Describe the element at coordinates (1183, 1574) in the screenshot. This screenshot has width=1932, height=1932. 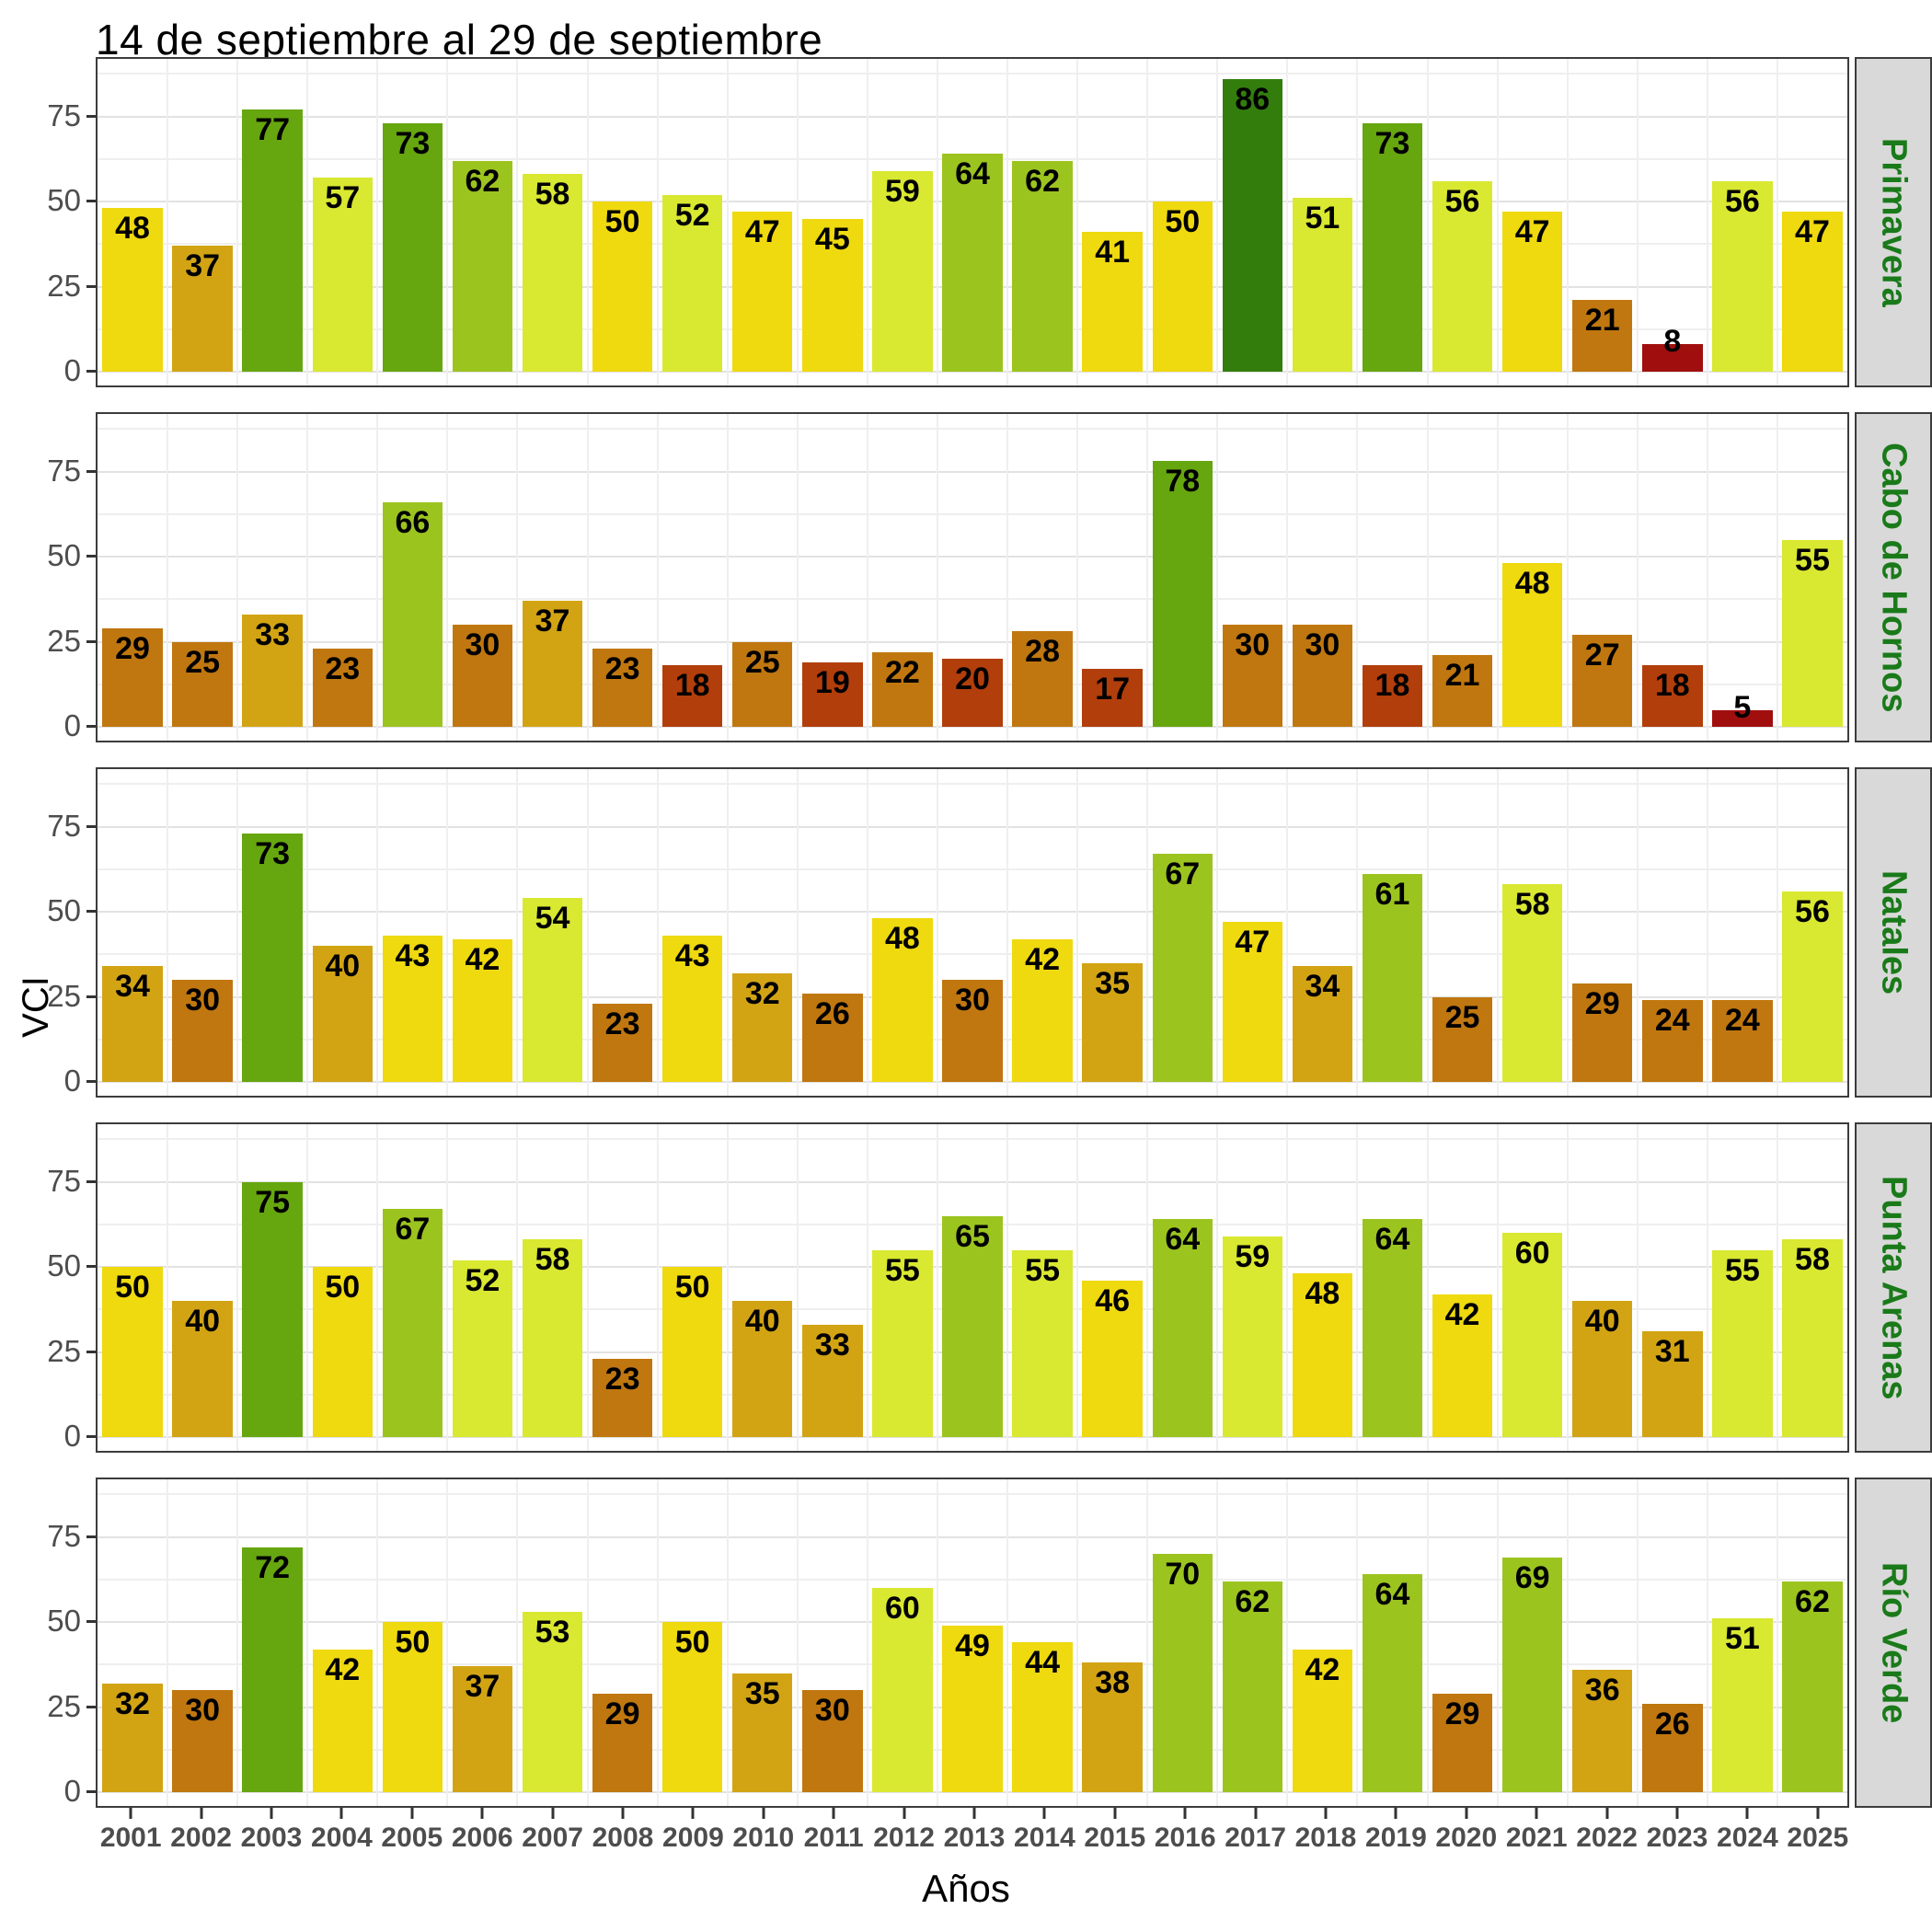
I see `bar-value-label: 70` at that location.